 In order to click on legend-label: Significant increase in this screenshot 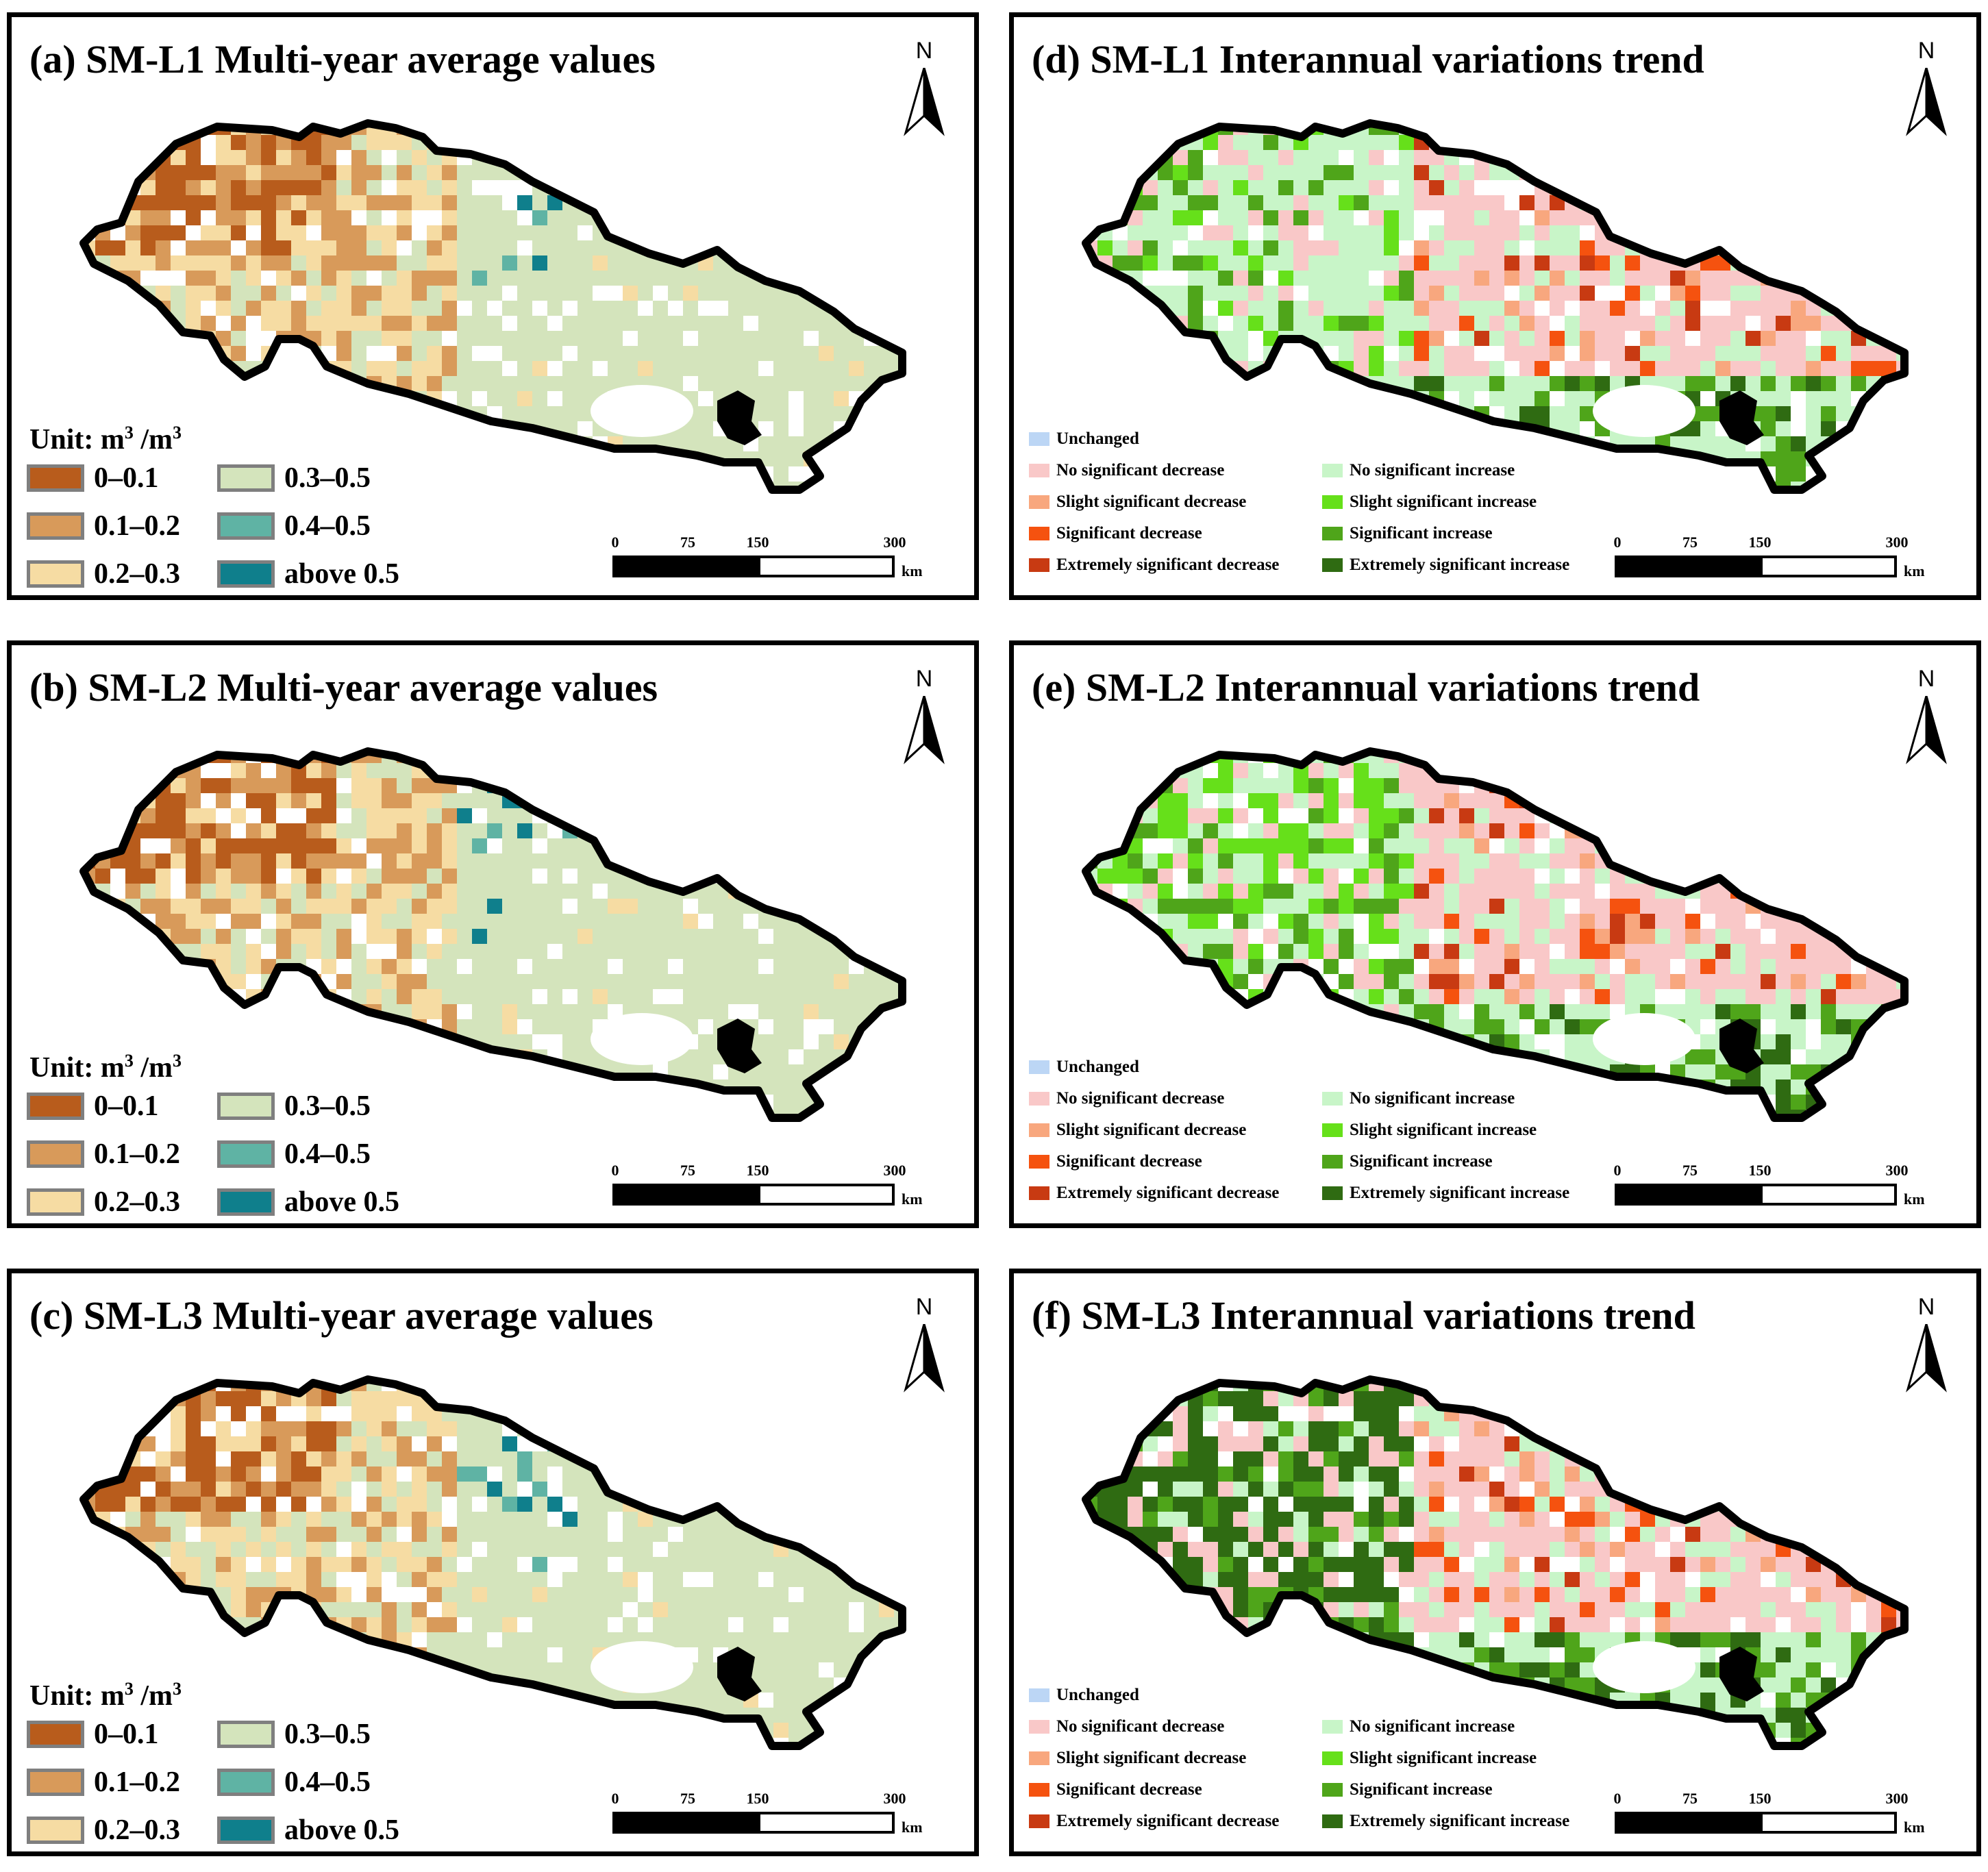, I will do `click(1422, 1789)`.